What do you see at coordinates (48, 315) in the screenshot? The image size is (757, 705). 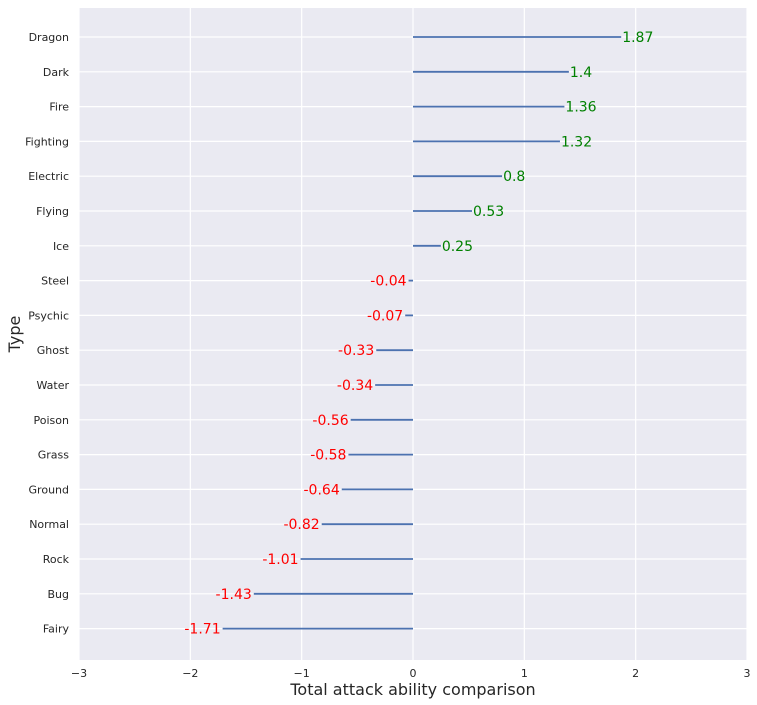 I see `y-tick-label: Psychic` at bounding box center [48, 315].